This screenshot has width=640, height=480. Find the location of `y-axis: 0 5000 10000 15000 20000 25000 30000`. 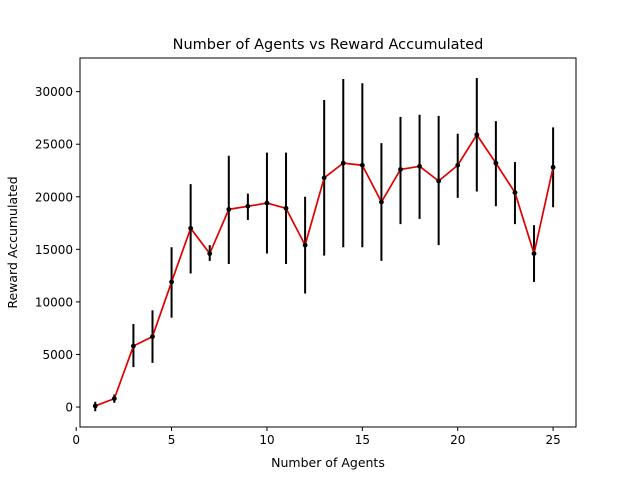

y-axis: 0 5000 10000 15000 20000 25000 30000 is located at coordinates (57, 250).